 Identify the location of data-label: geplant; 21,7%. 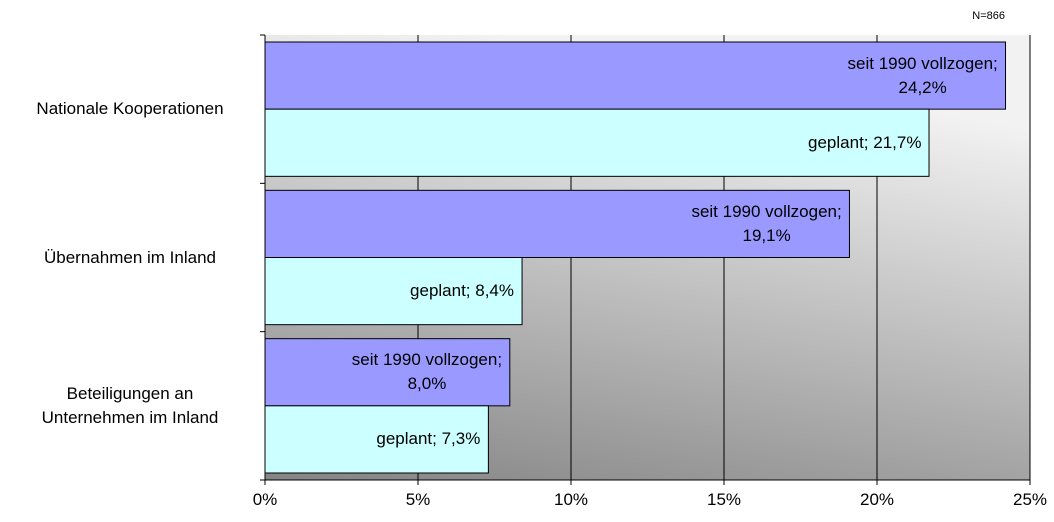
(865, 142).